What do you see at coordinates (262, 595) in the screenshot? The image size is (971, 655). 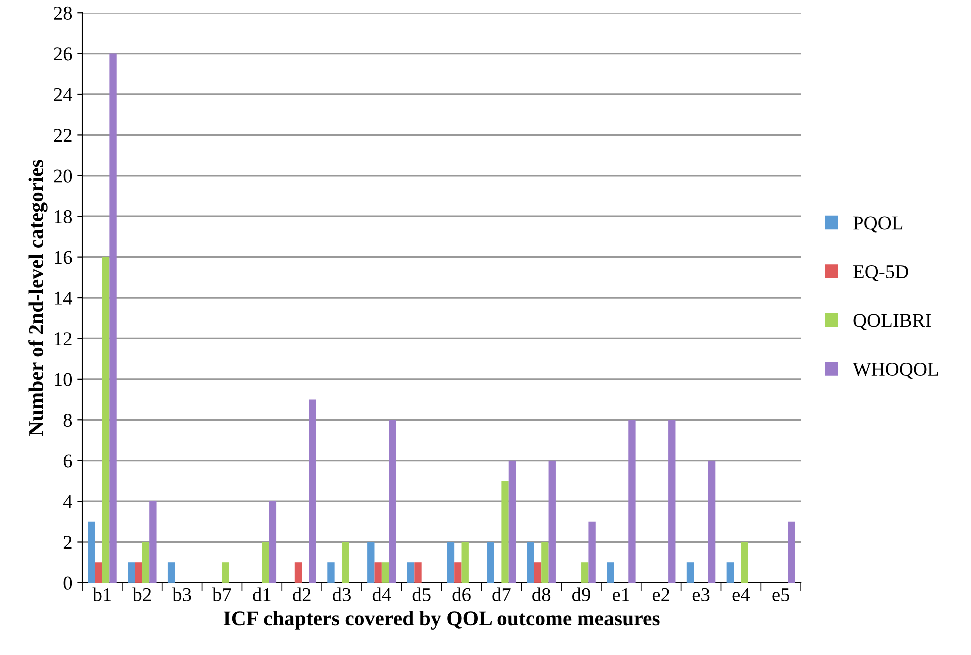 I see `x-tick-label: d1` at bounding box center [262, 595].